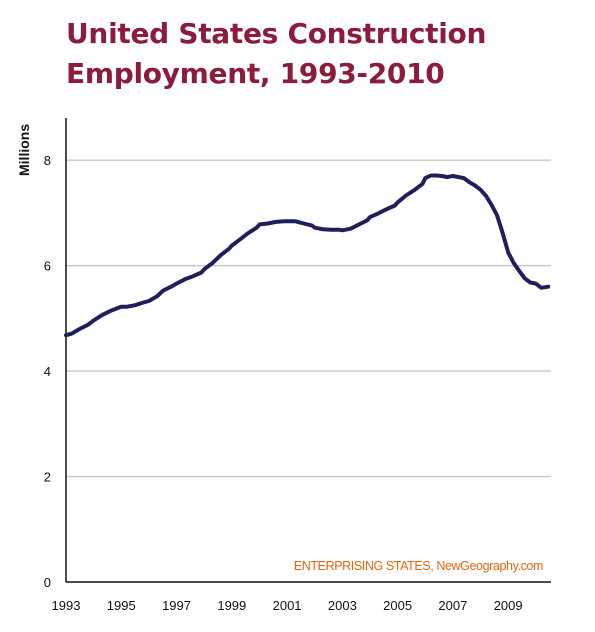 This screenshot has width=595, height=632. Describe the element at coordinates (24, 150) in the screenshot. I see `y-axis-label: Millions` at that location.